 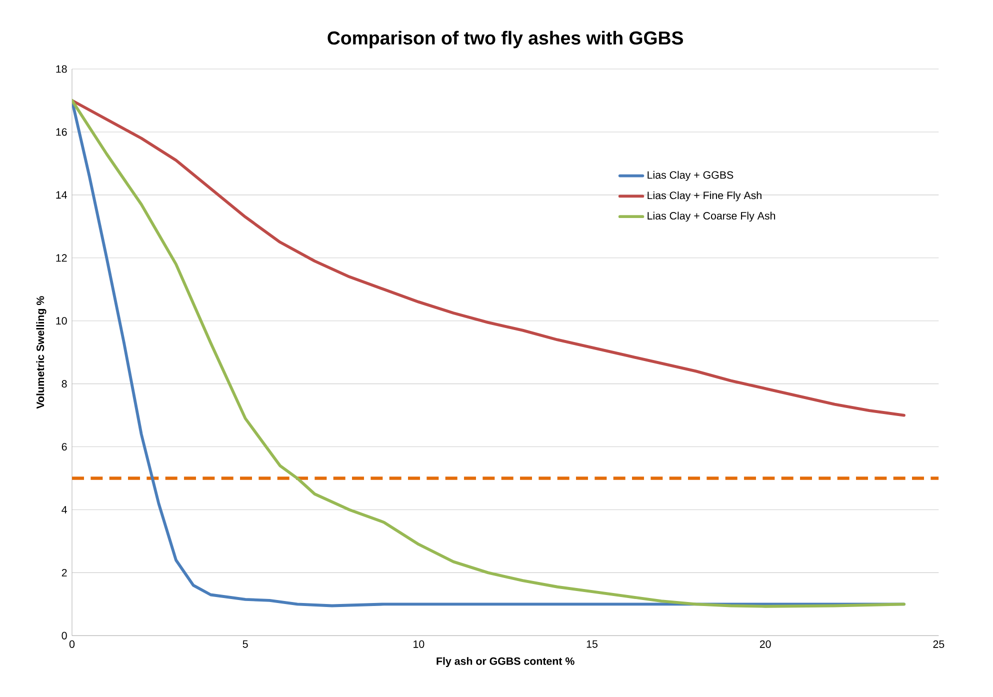 What do you see at coordinates (64, 510) in the screenshot?
I see `y-tick-label: 4` at bounding box center [64, 510].